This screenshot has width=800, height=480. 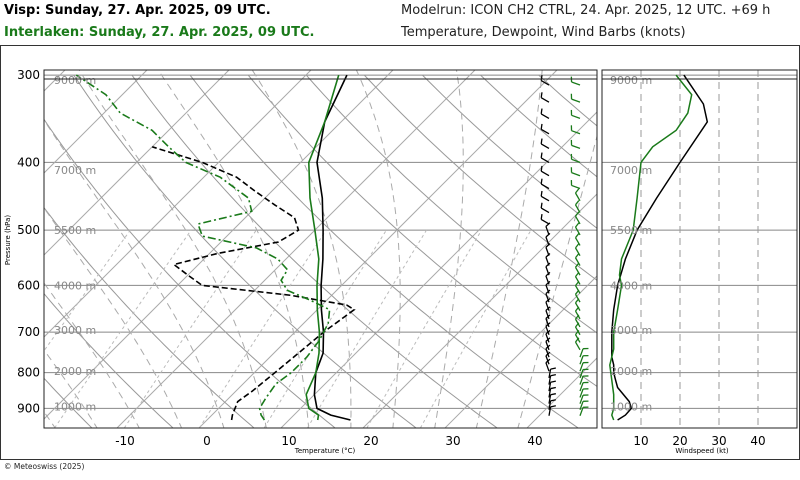 I want to click on isotherm-line, so click(x=96, y=122).